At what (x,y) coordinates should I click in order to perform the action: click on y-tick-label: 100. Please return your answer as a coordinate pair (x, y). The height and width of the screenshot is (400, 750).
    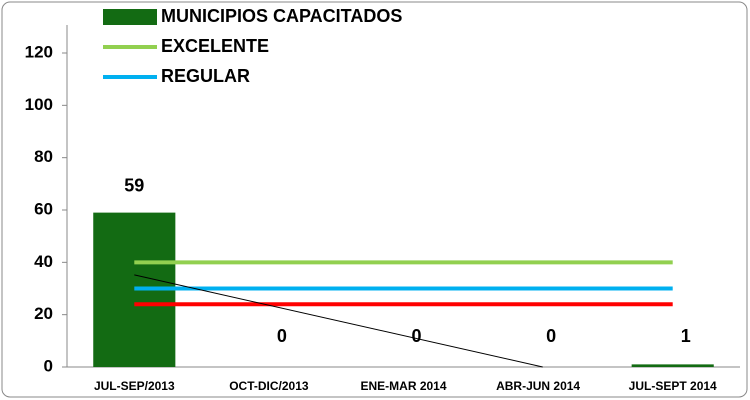
    Looking at the image, I should click on (39, 104).